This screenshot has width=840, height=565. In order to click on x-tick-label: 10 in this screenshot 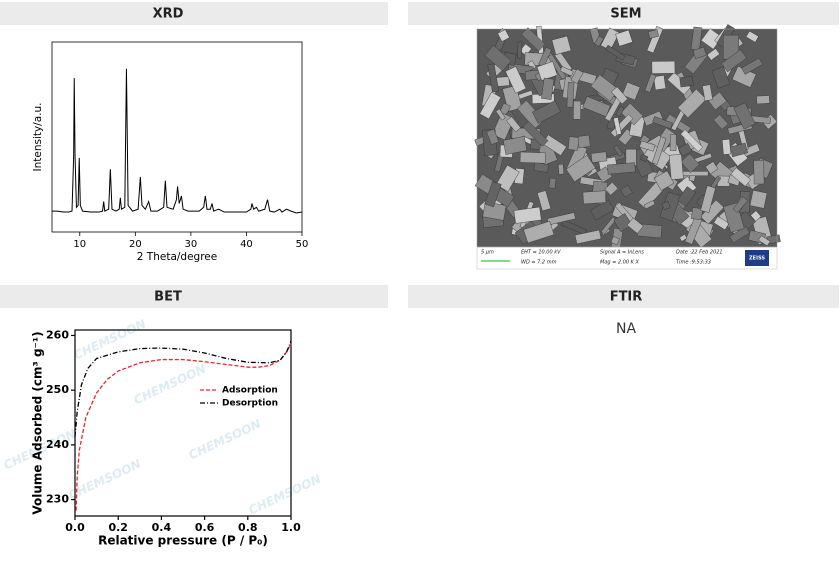, I will do `click(79, 244)`.